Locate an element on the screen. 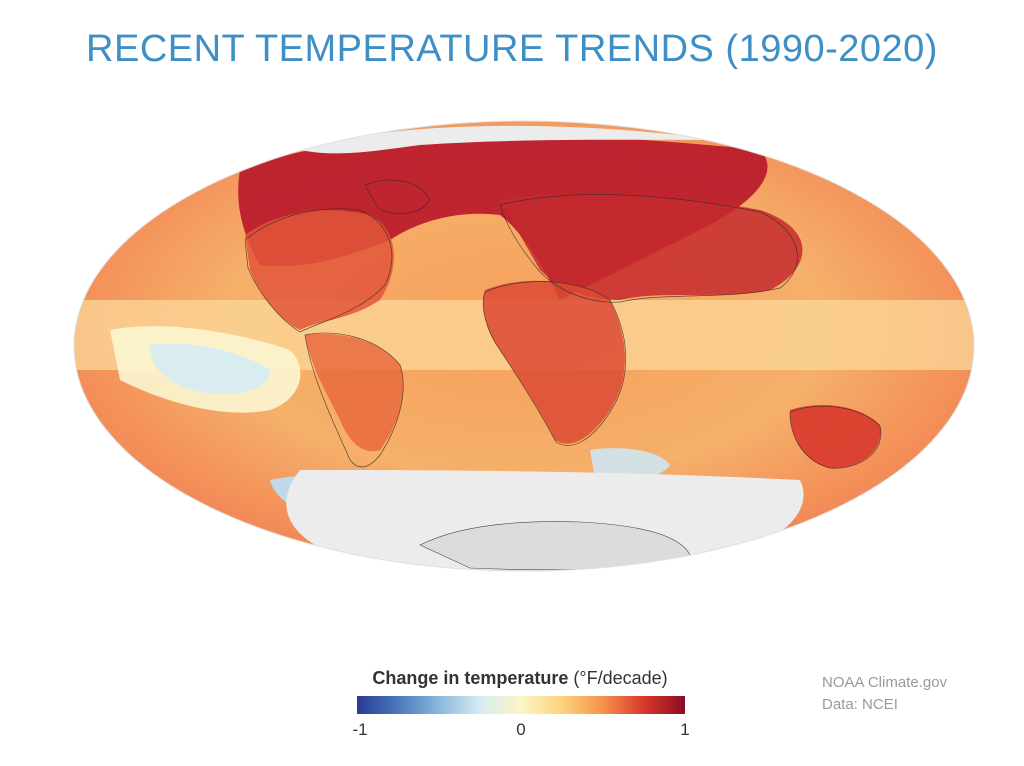  australia-warming is located at coordinates (835, 437).